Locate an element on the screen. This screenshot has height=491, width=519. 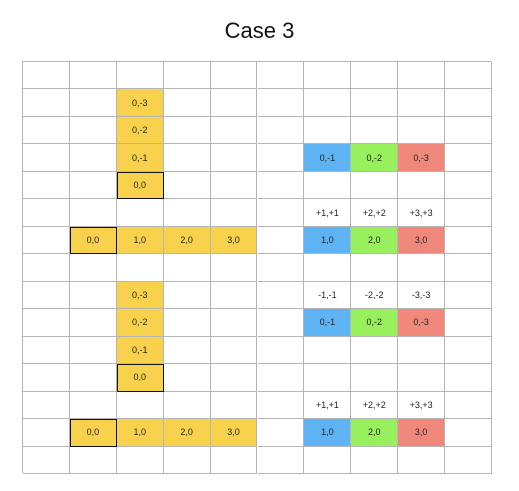
coordinate-cell-yellow: 3,0 is located at coordinates (234, 240).